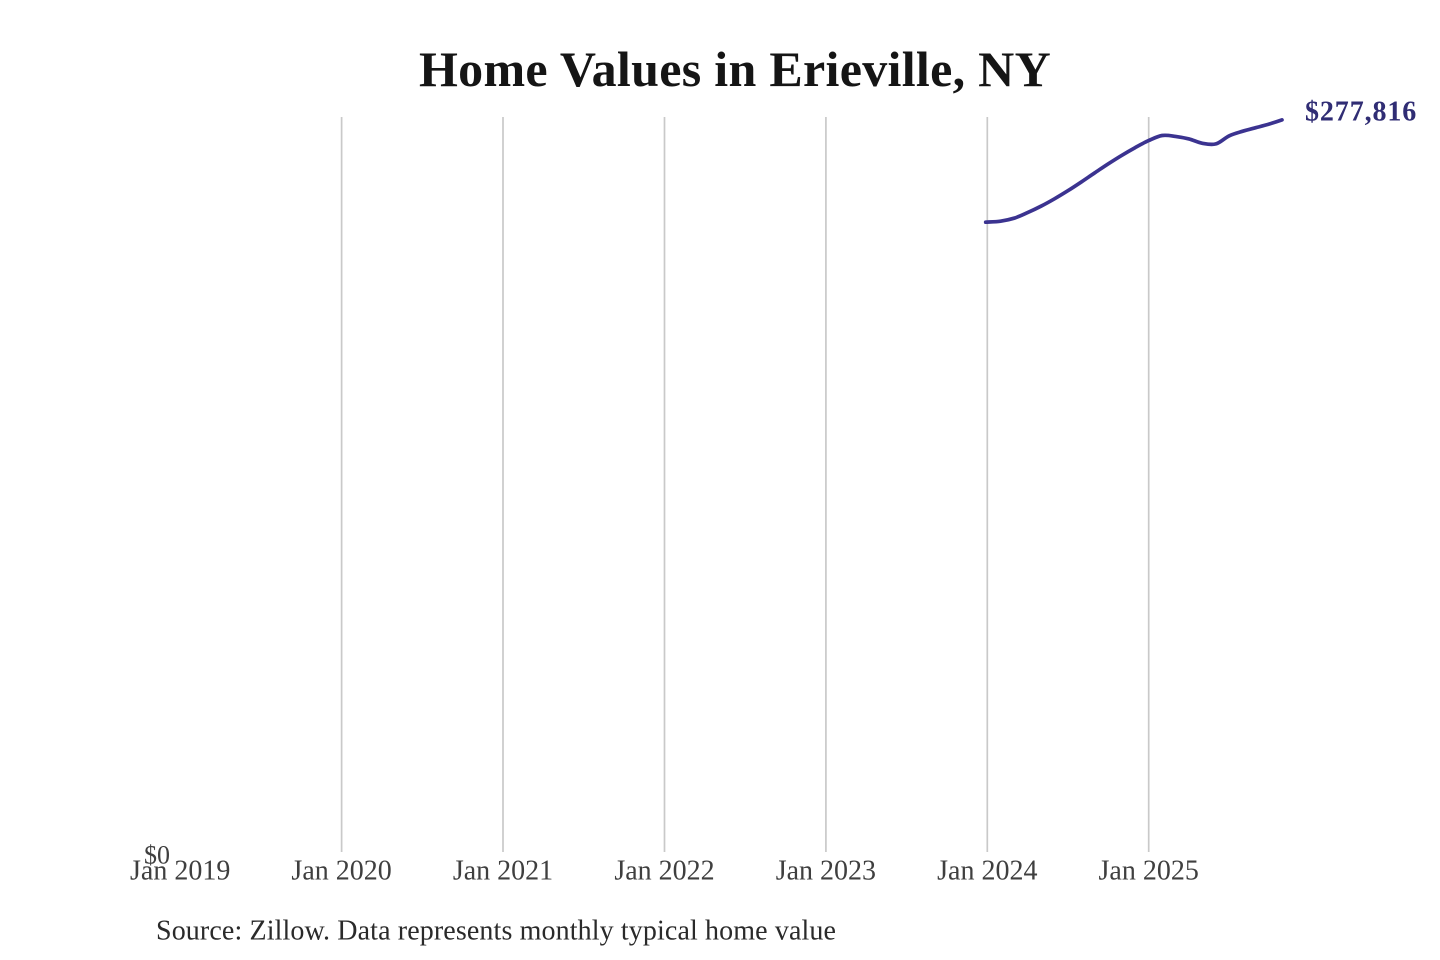 The height and width of the screenshot is (960, 1440). I want to click on svg-text: Jan 2025, so click(1149, 871).